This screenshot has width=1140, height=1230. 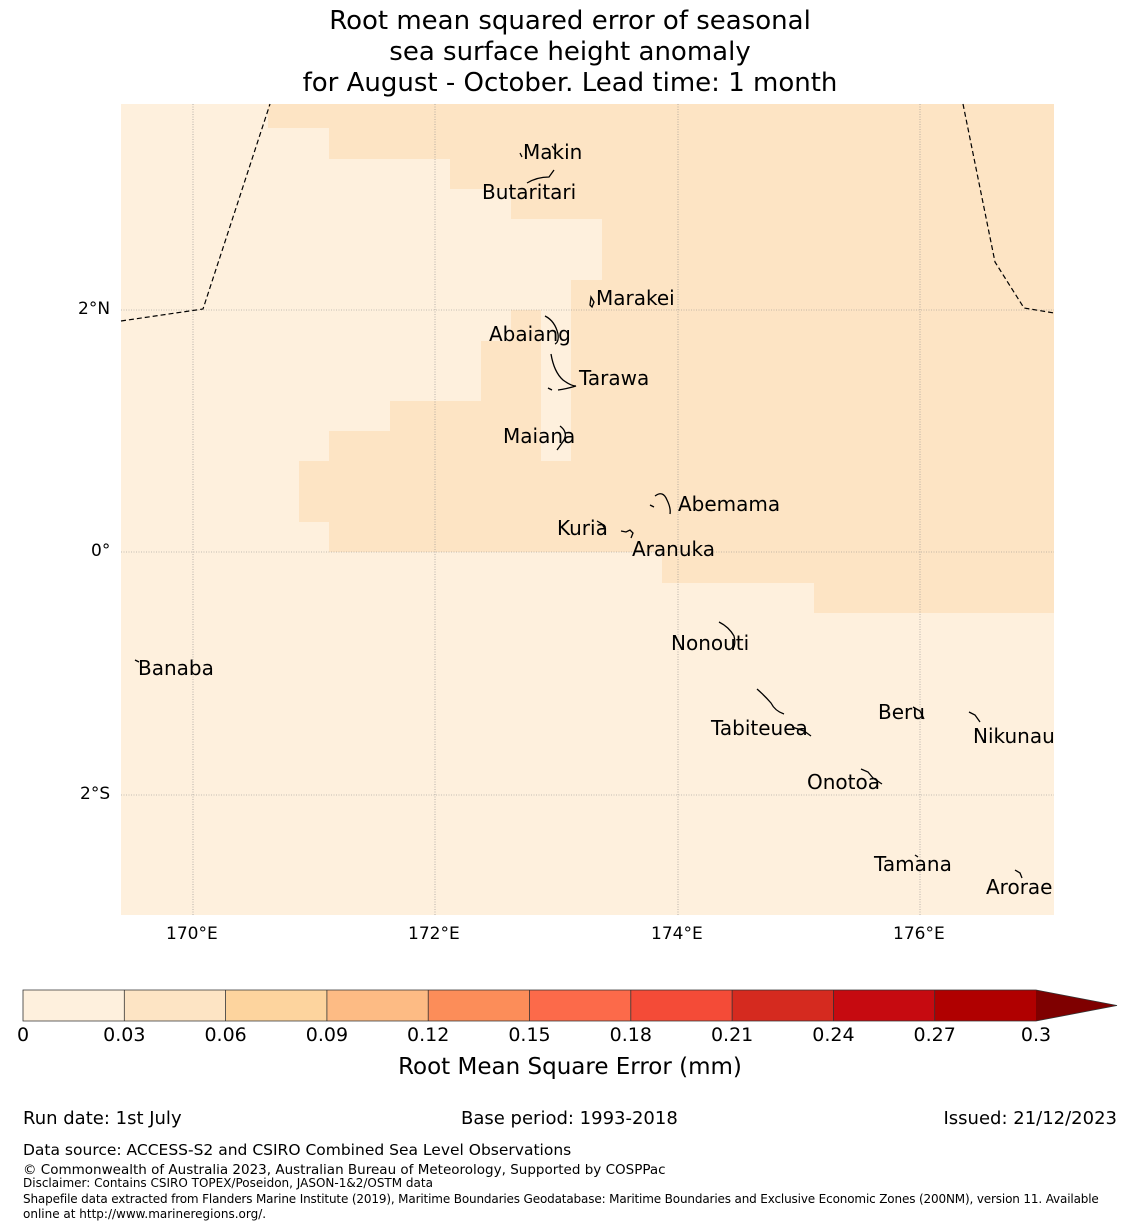 I want to click on colorbar-tick-4: 0.12, so click(x=428, y=1035).